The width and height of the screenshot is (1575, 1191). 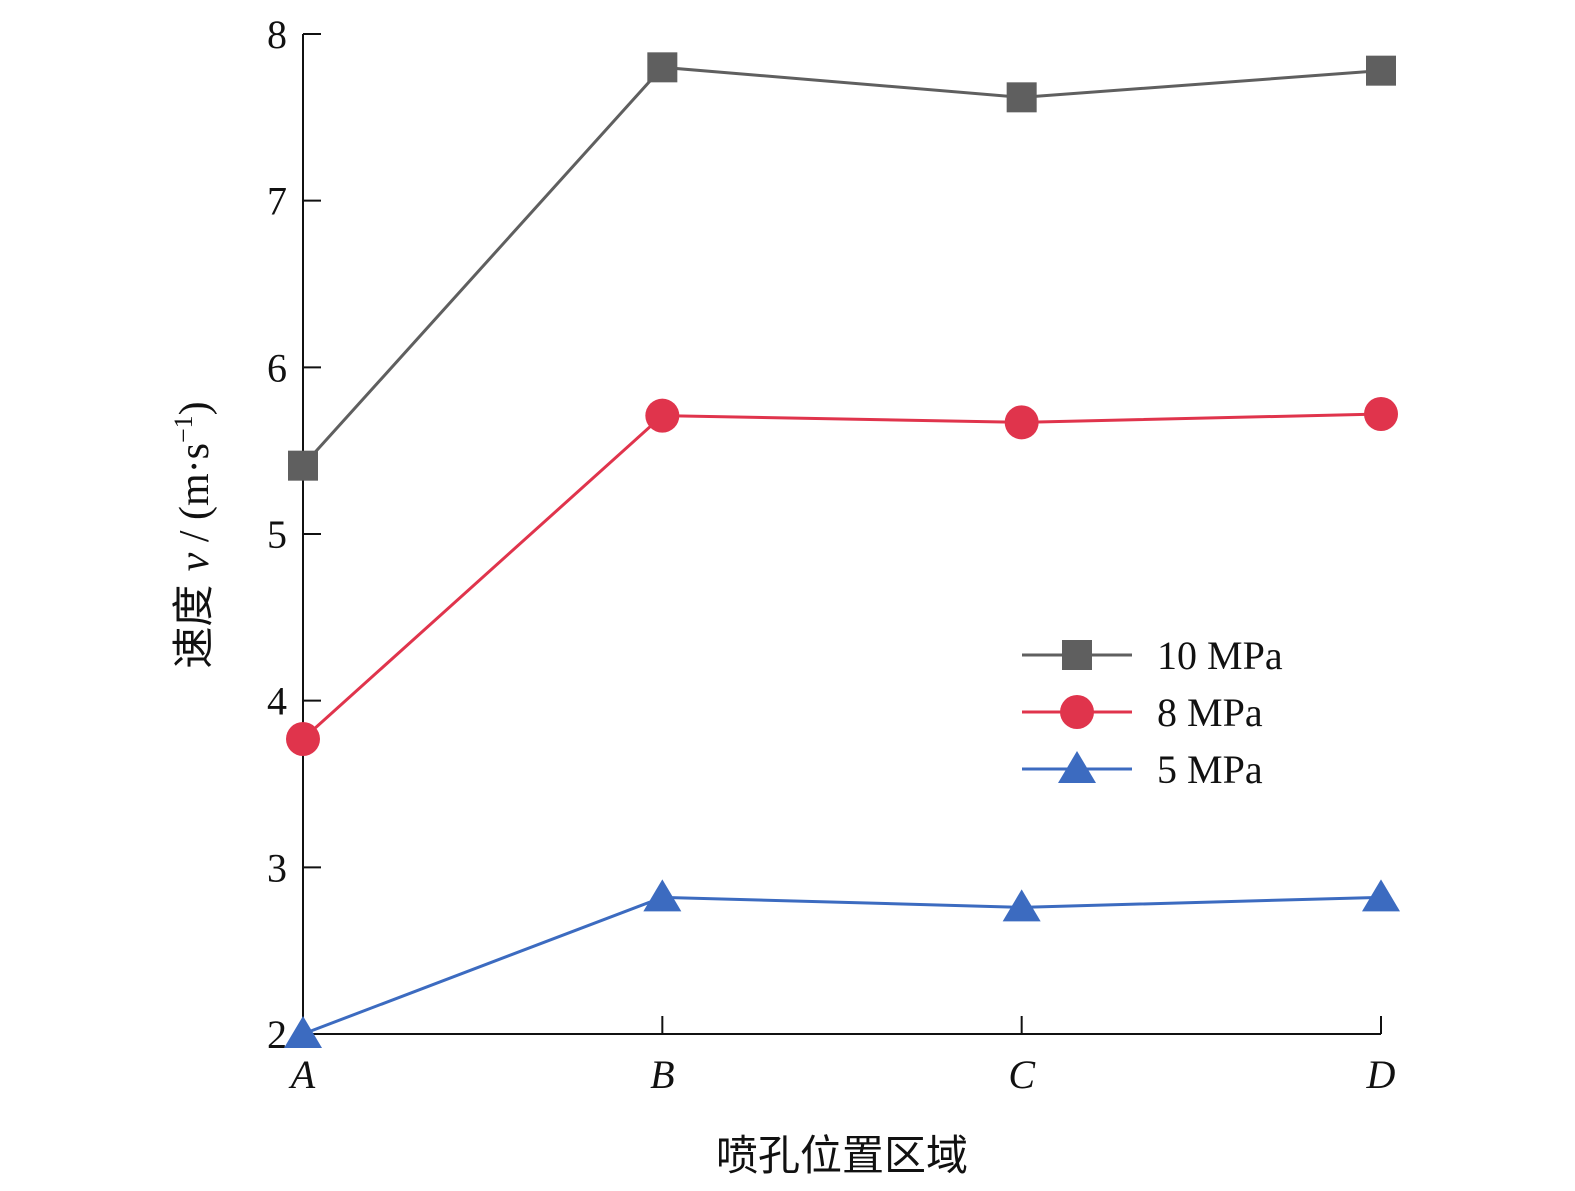 I want to click on legend-label: 8 MPa, so click(x=1210, y=712).